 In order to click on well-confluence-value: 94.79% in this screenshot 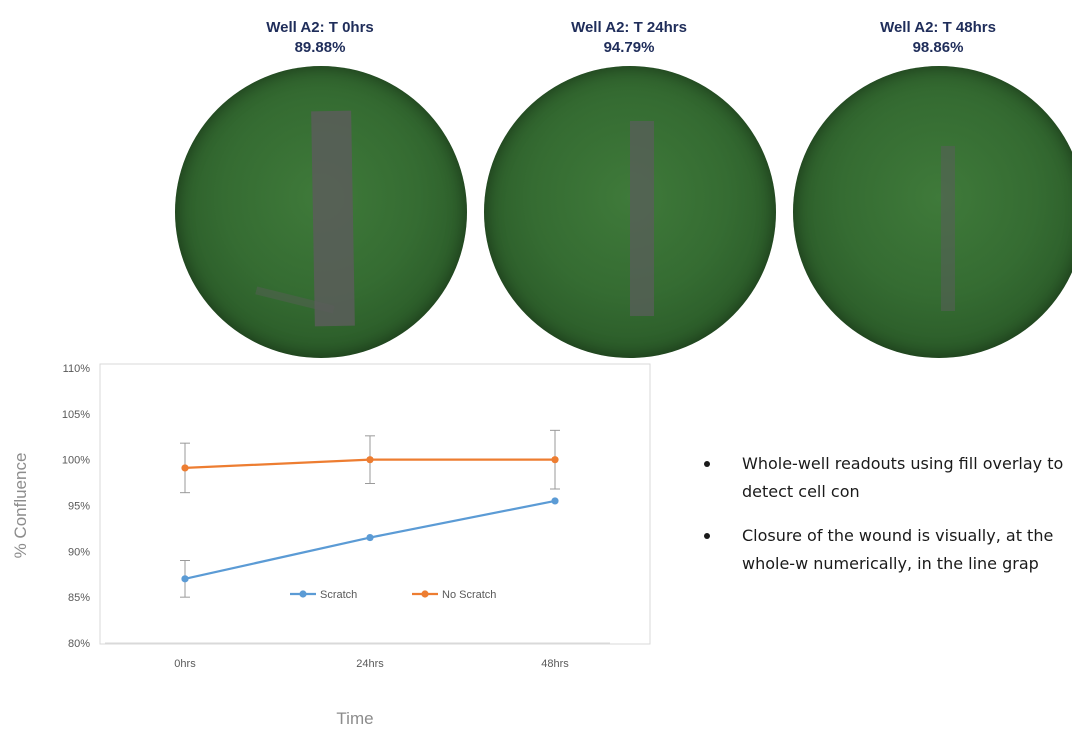, I will do `click(629, 47)`.